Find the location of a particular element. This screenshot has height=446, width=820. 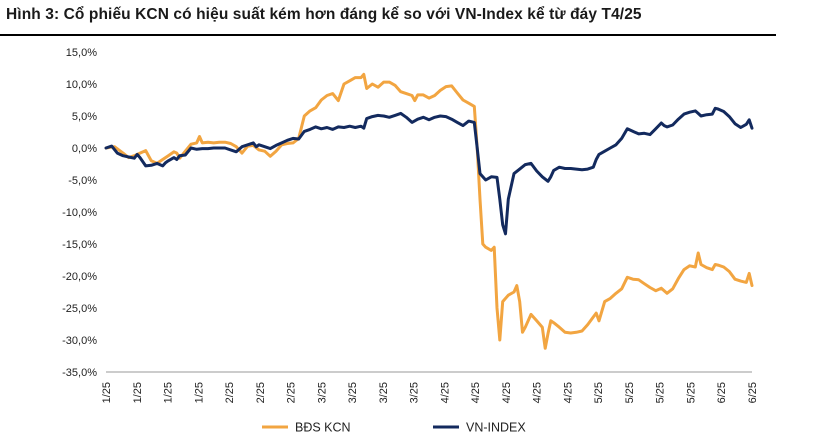

y-tick-label: -15,0% is located at coordinates (79, 245).